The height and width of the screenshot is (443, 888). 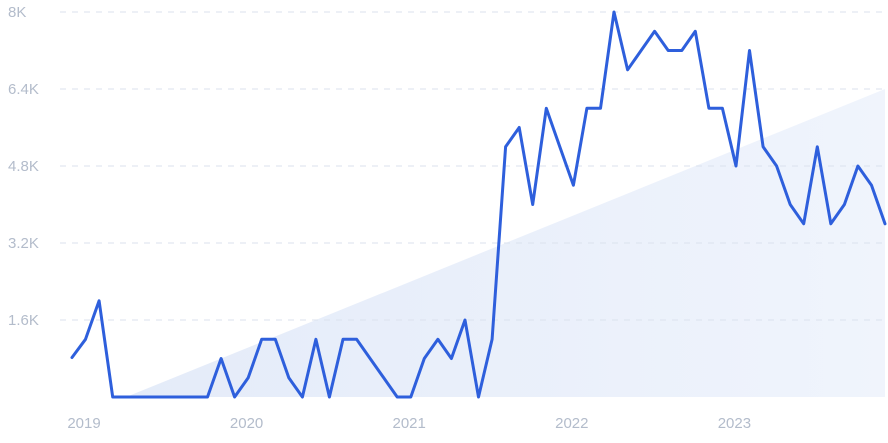 I want to click on x-tick-label: 2020, so click(x=246, y=423).